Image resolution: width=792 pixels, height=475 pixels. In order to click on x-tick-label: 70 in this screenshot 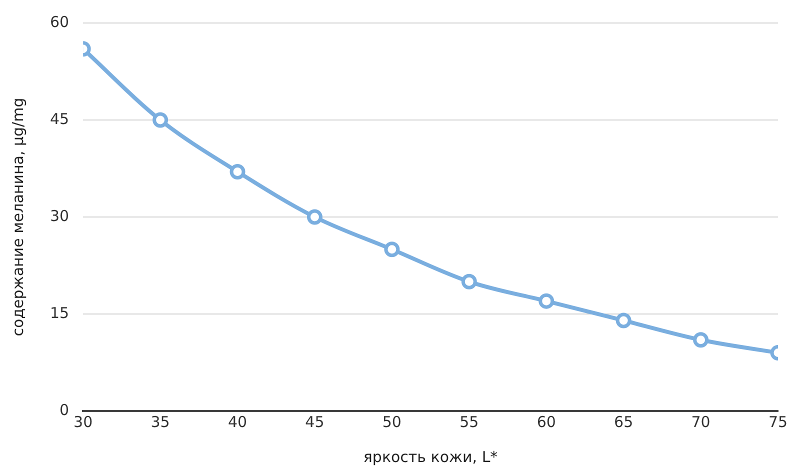, I will do `click(700, 421)`.